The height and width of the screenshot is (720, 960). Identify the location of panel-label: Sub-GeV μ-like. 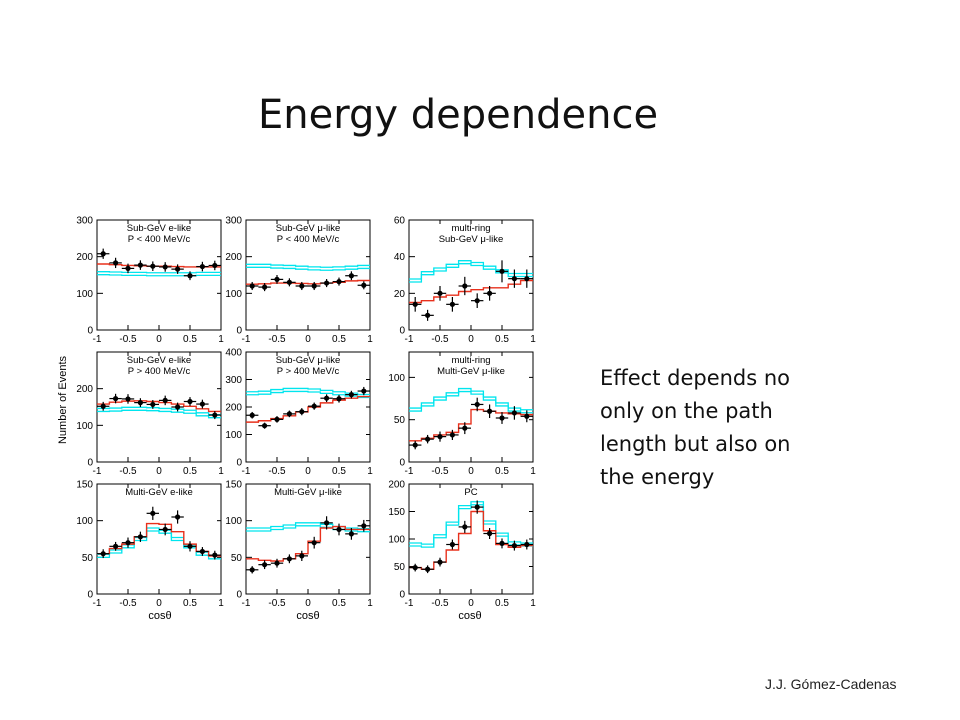
(308, 228).